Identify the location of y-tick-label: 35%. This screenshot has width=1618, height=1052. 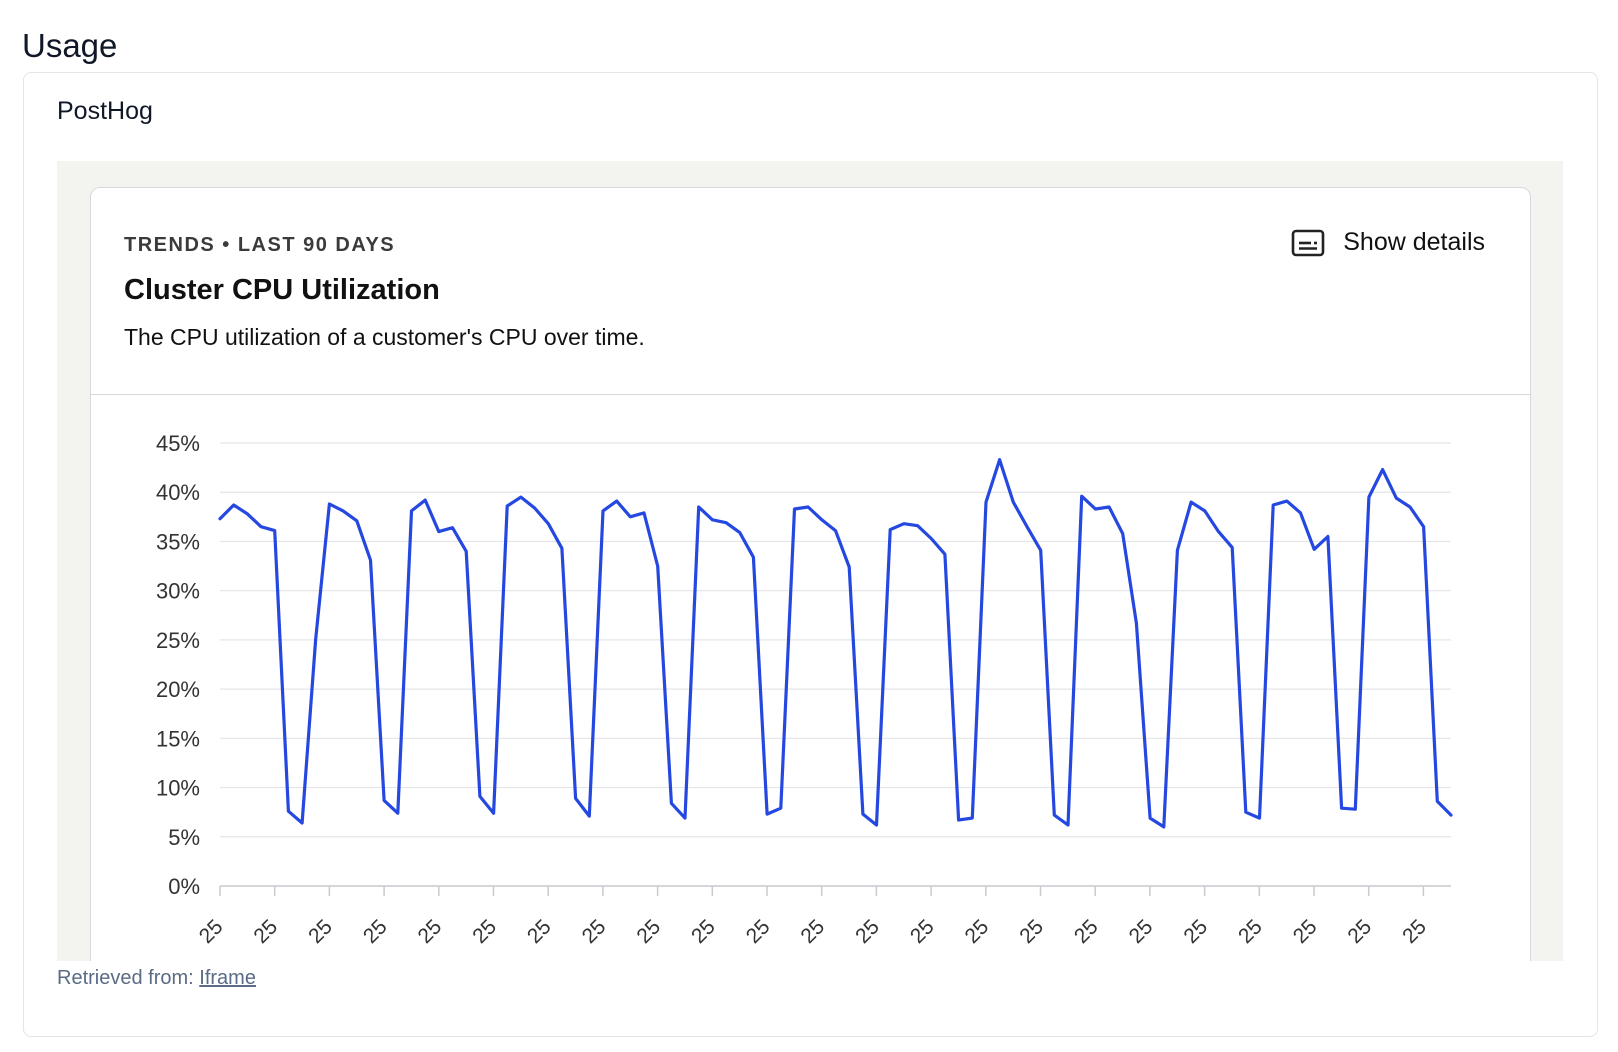
(178, 541).